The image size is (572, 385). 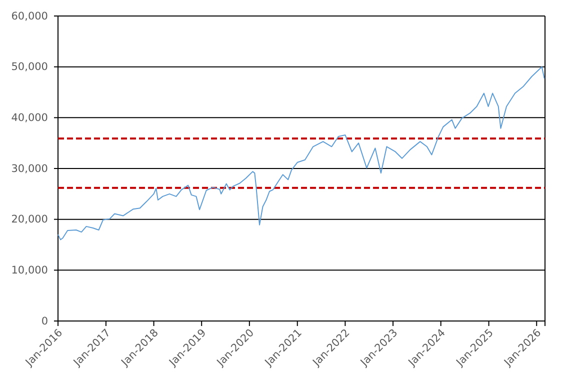 What do you see at coordinates (29, 118) in the screenshot?
I see `y-tick-label: 40,000` at bounding box center [29, 118].